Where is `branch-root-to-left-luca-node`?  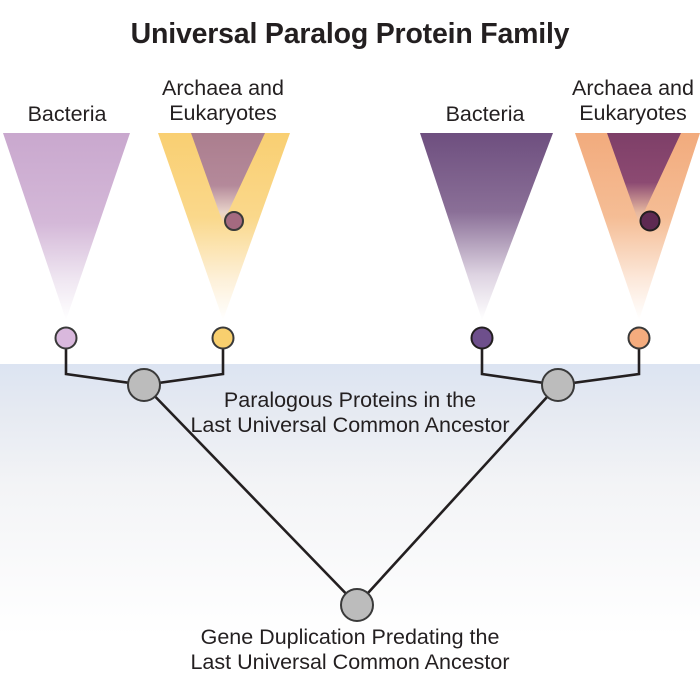 branch-root-to-left-luca-node is located at coordinates (250, 495).